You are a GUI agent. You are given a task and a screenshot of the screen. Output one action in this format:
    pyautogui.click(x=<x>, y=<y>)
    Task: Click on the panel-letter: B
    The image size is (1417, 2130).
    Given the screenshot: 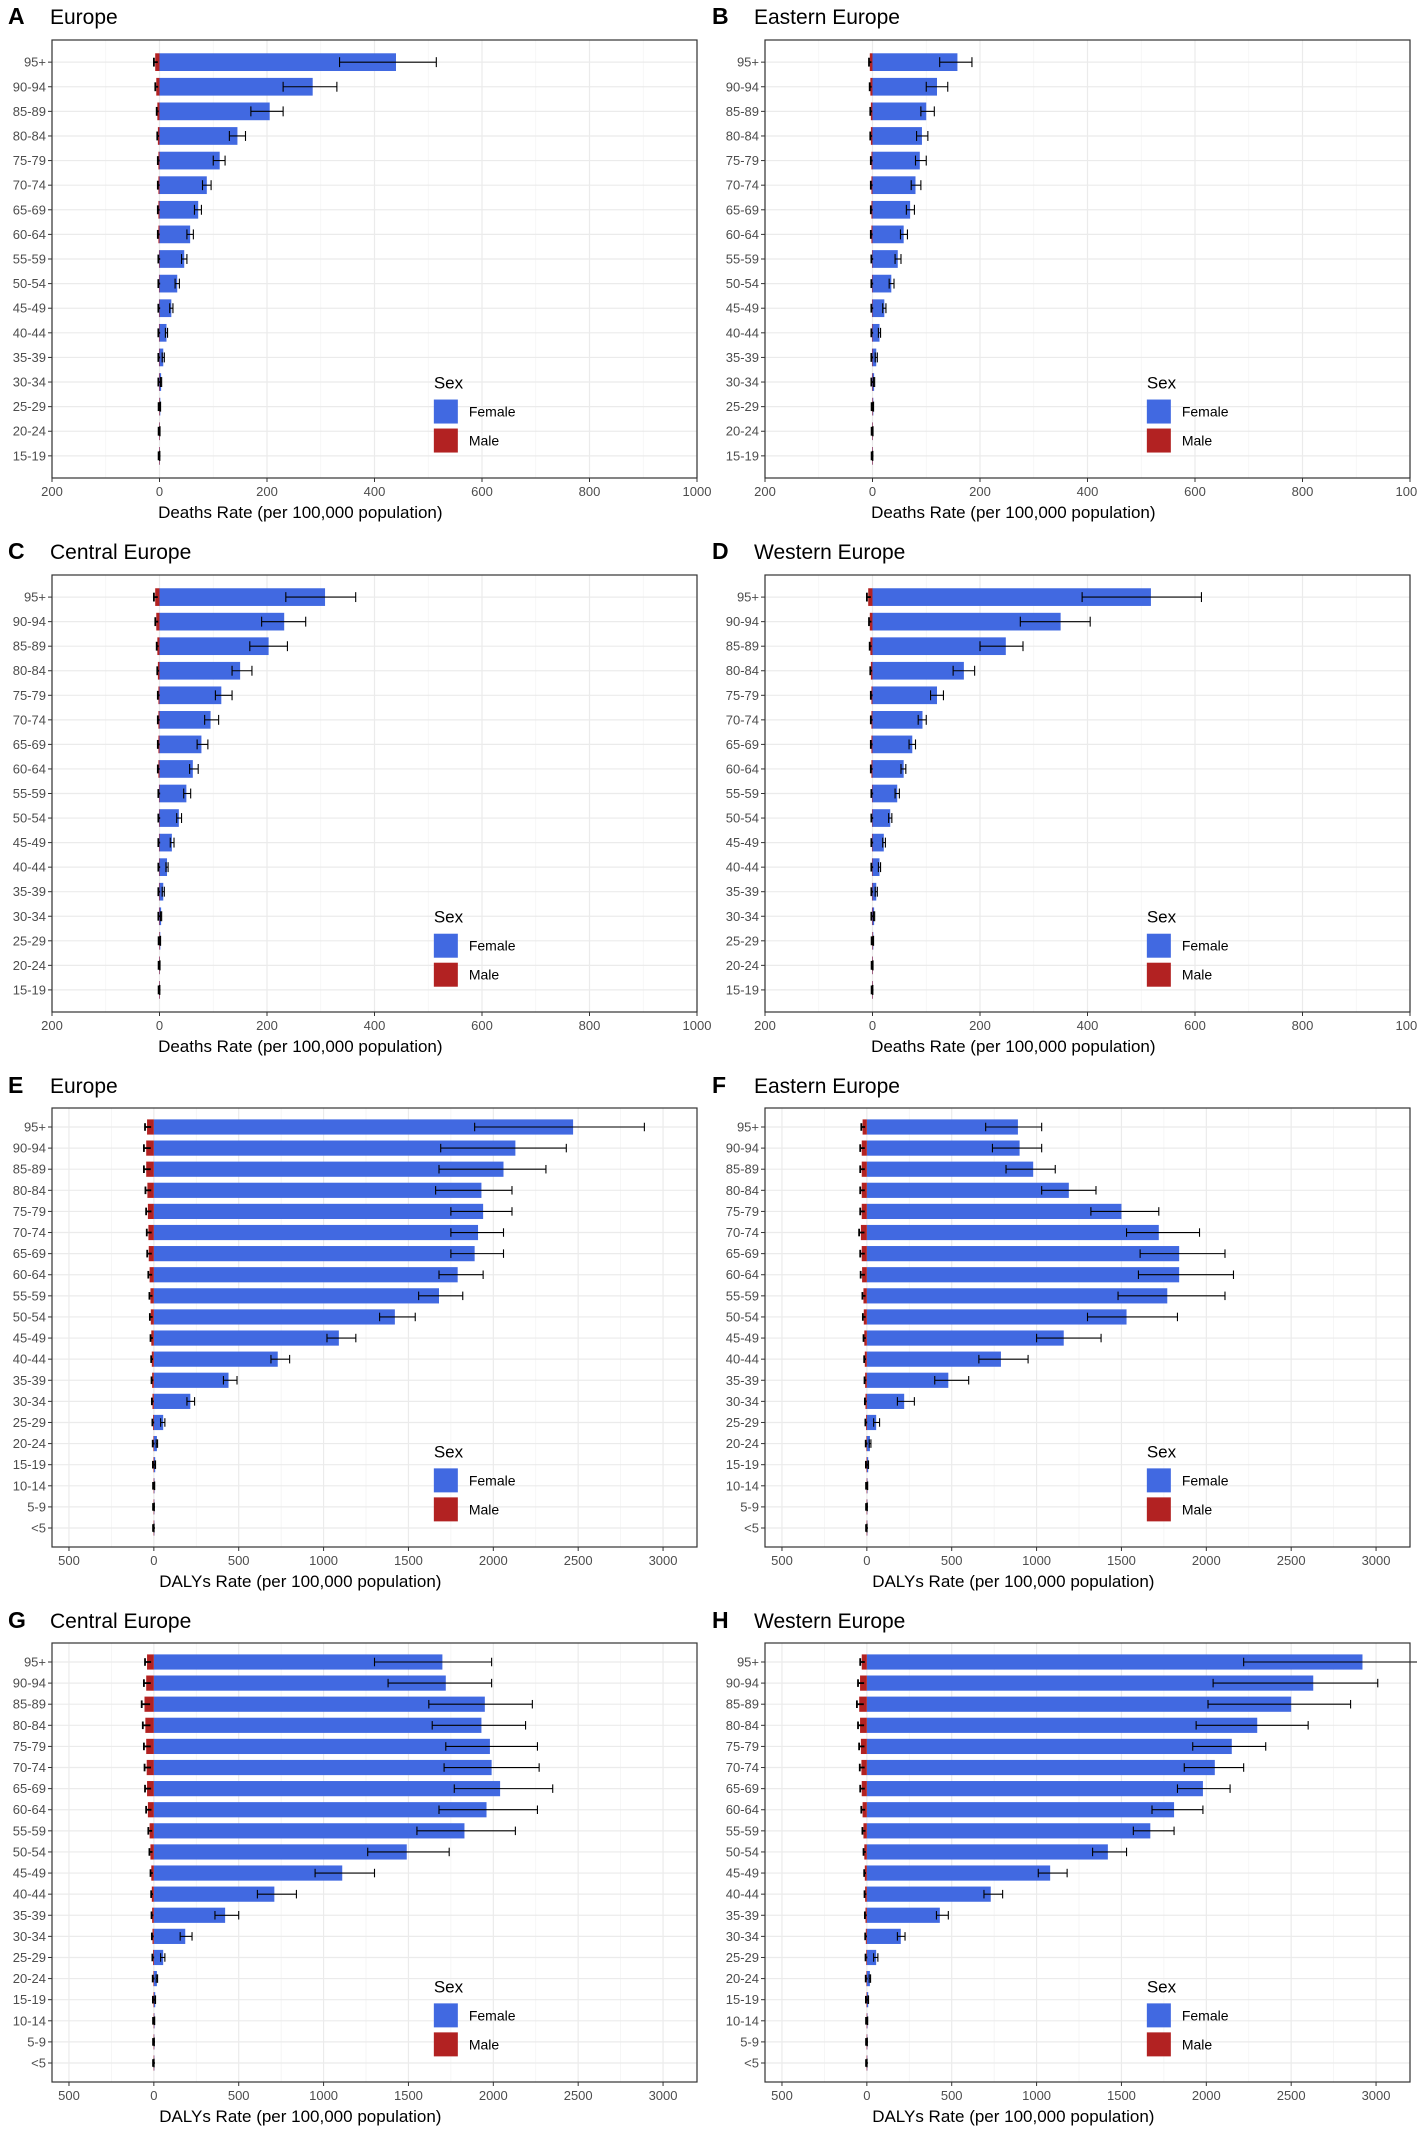 What is the action you would take?
    pyautogui.click(x=720, y=16)
    